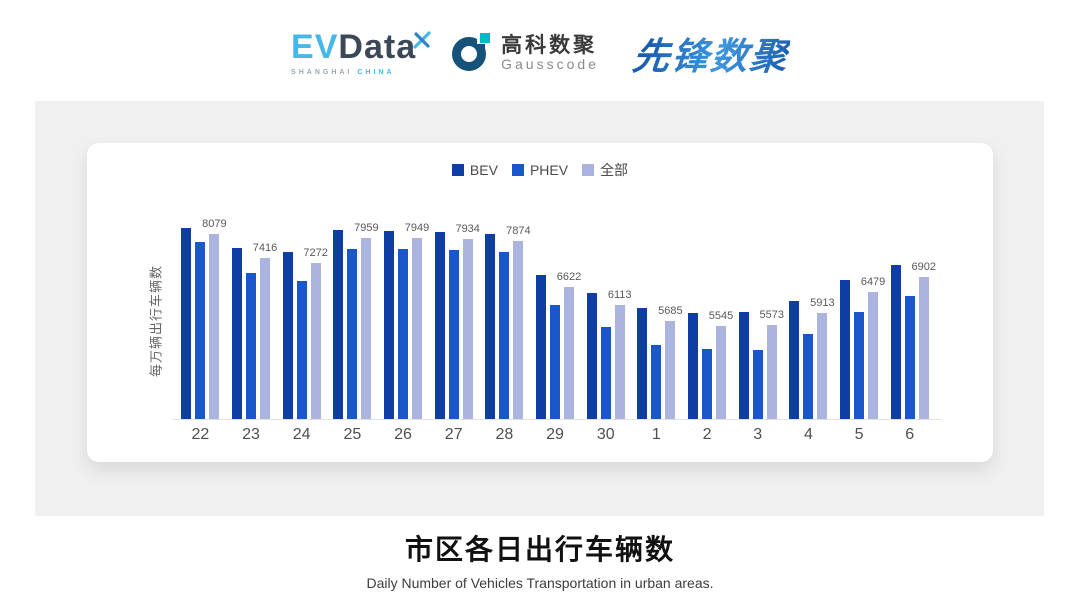 This screenshot has width=1080, height=608. I want to click on bar-group-26: 7949, so click(403, 320).